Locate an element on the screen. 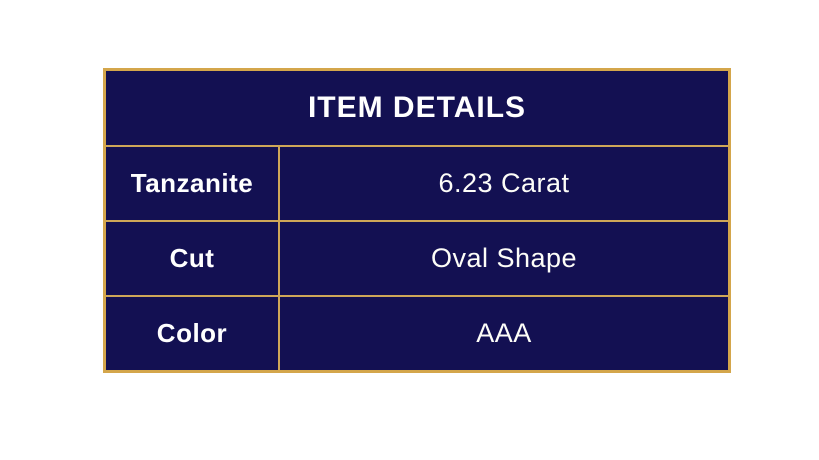 This screenshot has height=460, width=819. table-header-cell: ITEM DETAILS is located at coordinates (417, 108).